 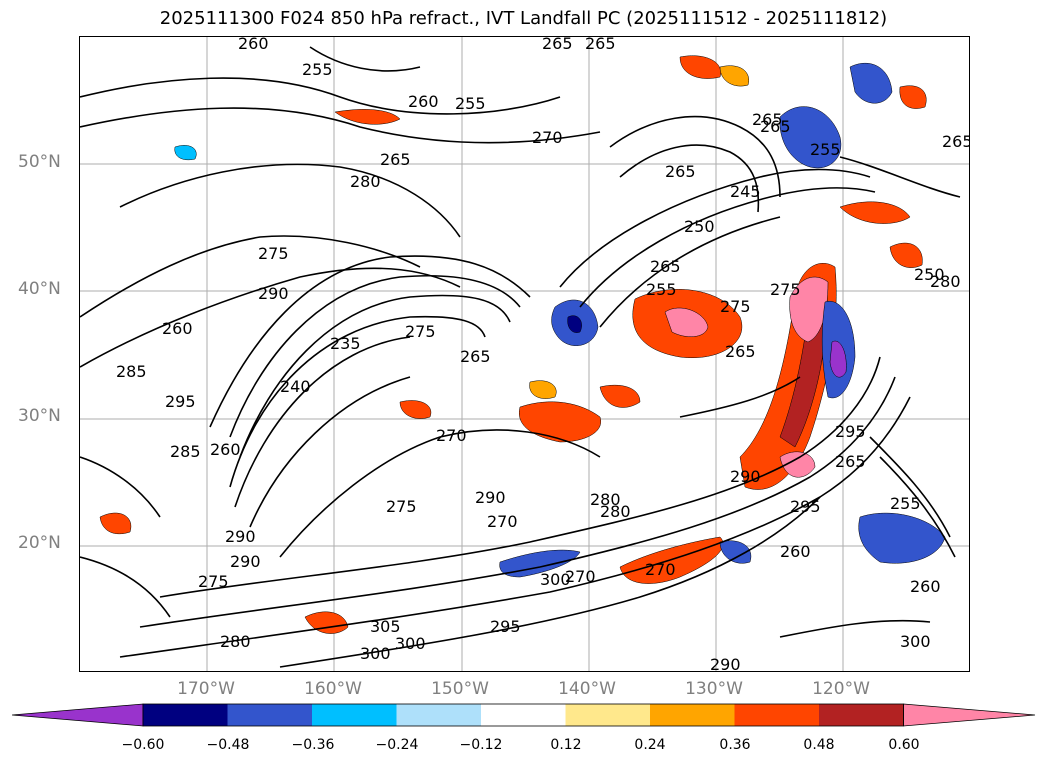 I want to click on colorbar, so click(x=524, y=715).